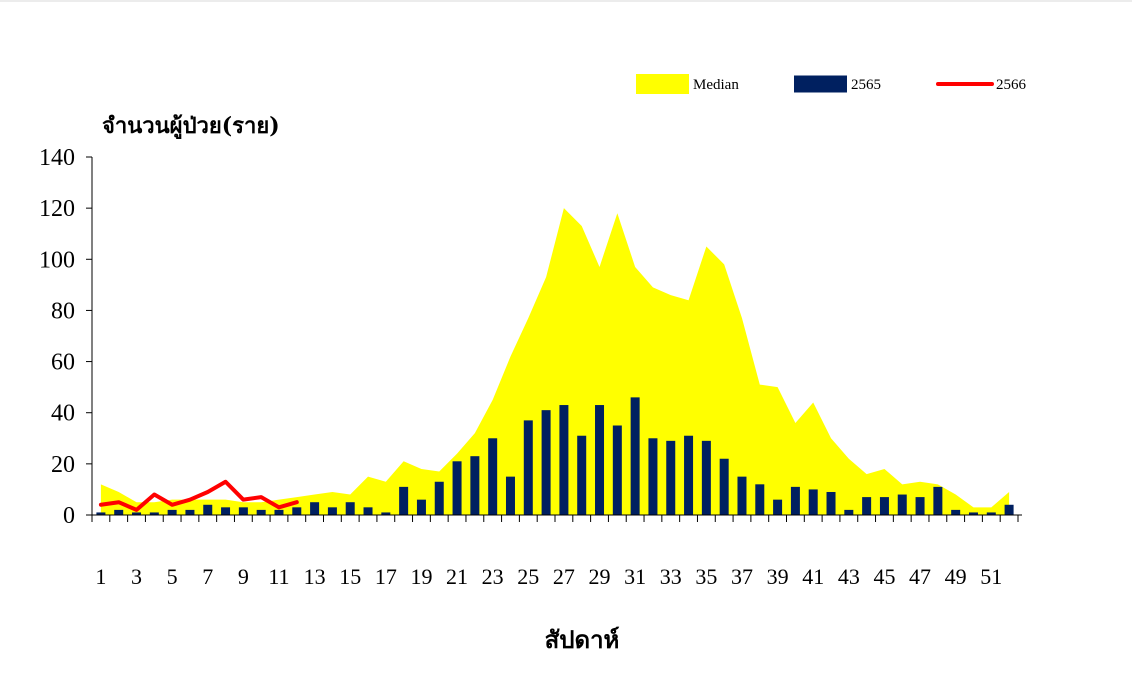 This screenshot has height=680, width=1132. Describe the element at coordinates (136, 576) in the screenshot. I see `x-tick-label-3: 3` at that location.